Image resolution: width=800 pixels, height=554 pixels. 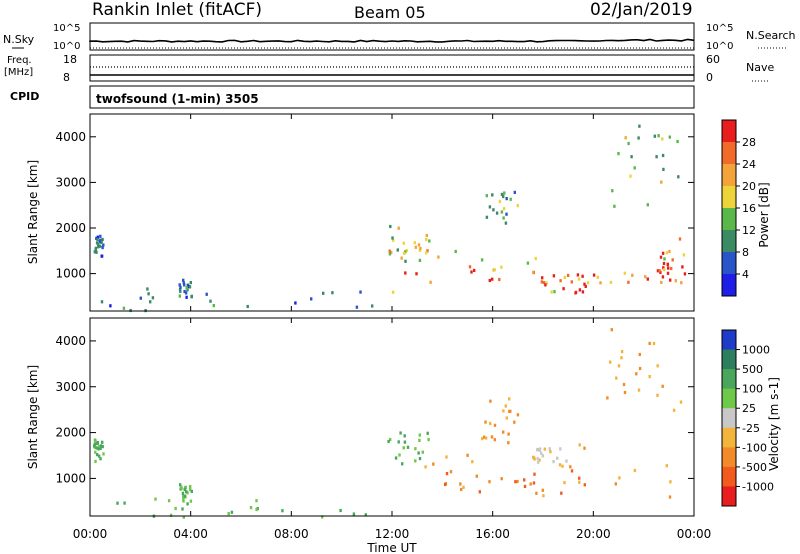 What do you see at coordinates (19, 39) in the screenshot?
I see `nsky-label: N.Sky` at bounding box center [19, 39].